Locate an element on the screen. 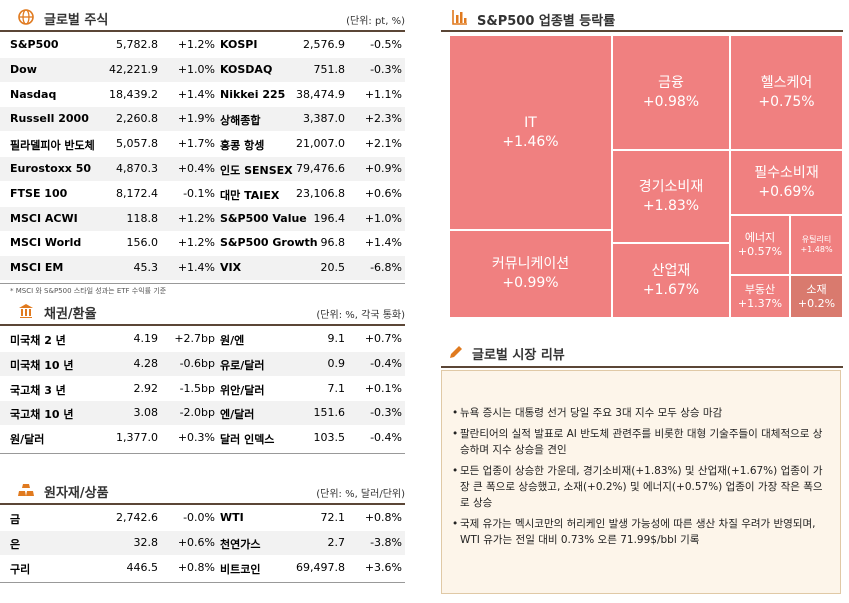 Image resolution: width=849 pixels, height=603 pixels. table-row: 미국채 2 년 4.19 +2.7bp 원/엔 9.1 +0.7% is located at coordinates (202, 339).